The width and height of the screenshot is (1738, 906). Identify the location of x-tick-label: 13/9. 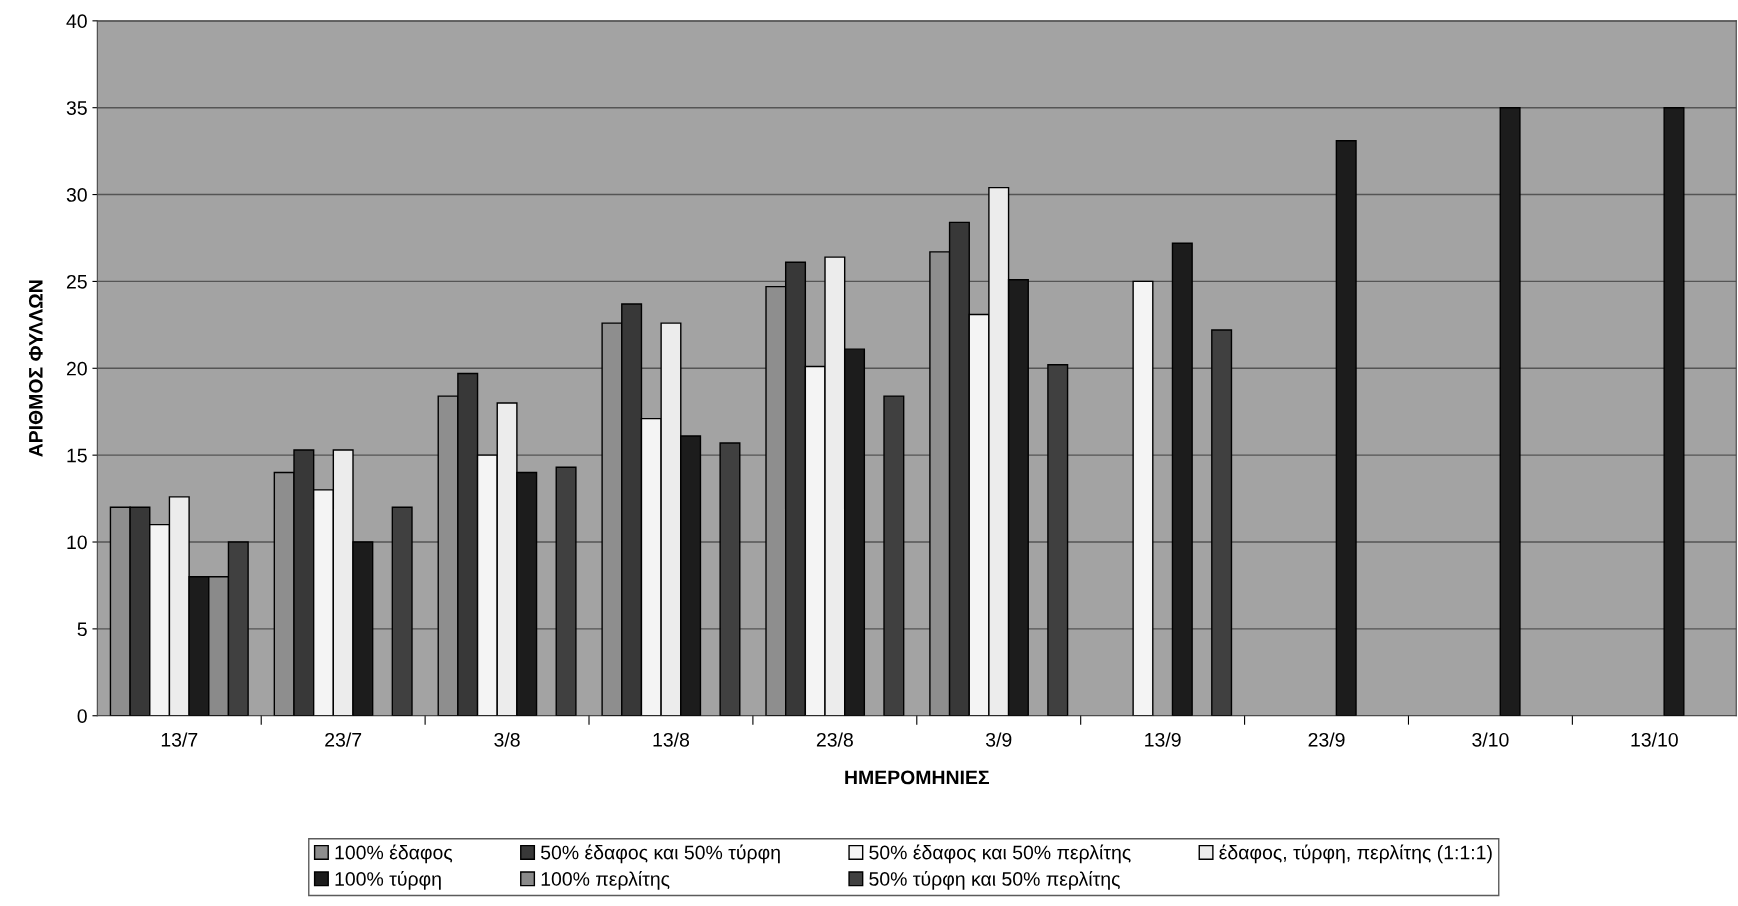
(1163, 739).